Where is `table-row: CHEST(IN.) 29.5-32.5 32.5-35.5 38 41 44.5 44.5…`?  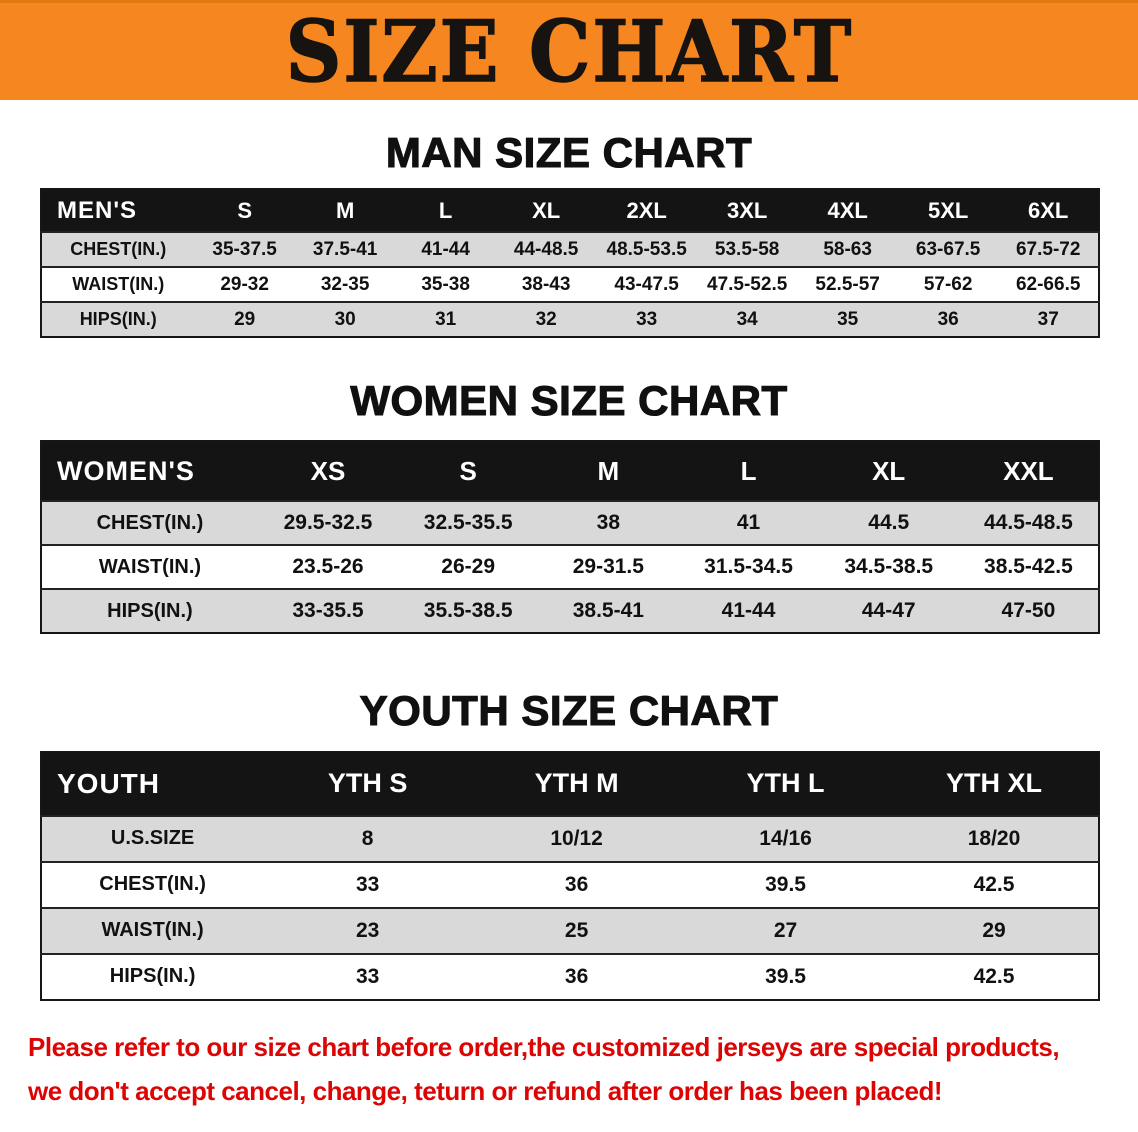 table-row: CHEST(IN.) 29.5-32.5 32.5-35.5 38 41 44.5 44.5… is located at coordinates (570, 523).